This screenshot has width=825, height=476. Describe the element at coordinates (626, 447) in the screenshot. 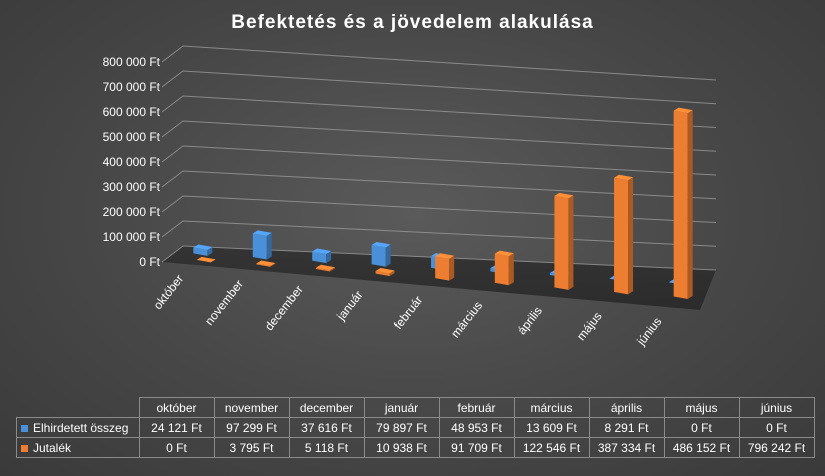

I see `table-cell: 387 334 Ft` at that location.